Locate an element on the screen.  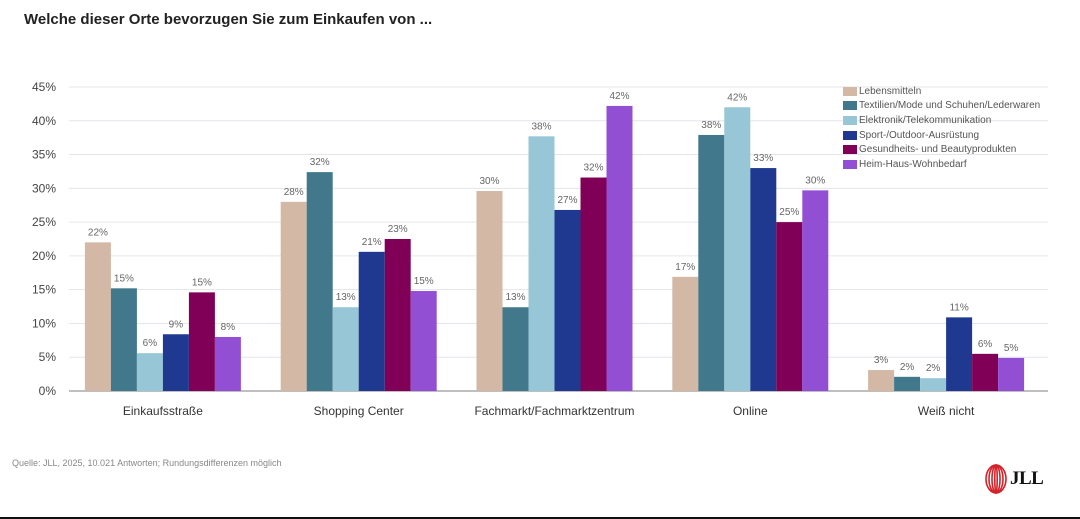
x-tick-label: Weiß nicht is located at coordinates (946, 411).